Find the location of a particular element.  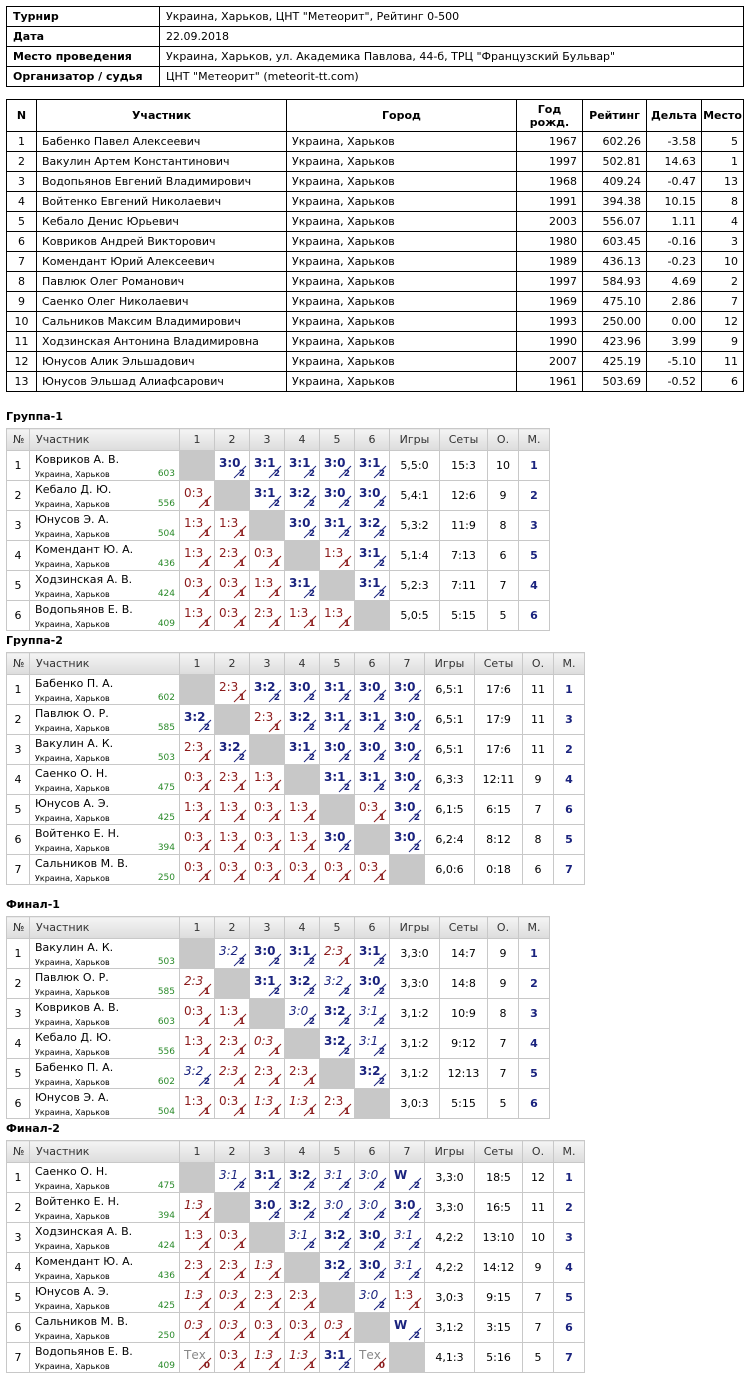

result-cell: 2:3 1 is located at coordinates (337, 953).